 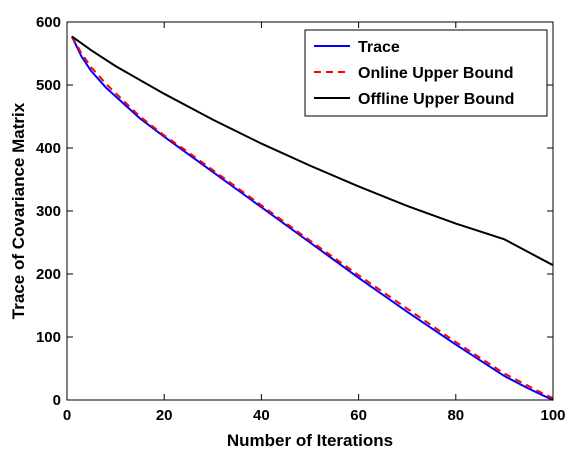 What do you see at coordinates (552, 415) in the screenshot?
I see `x-tick-label: 100` at bounding box center [552, 415].